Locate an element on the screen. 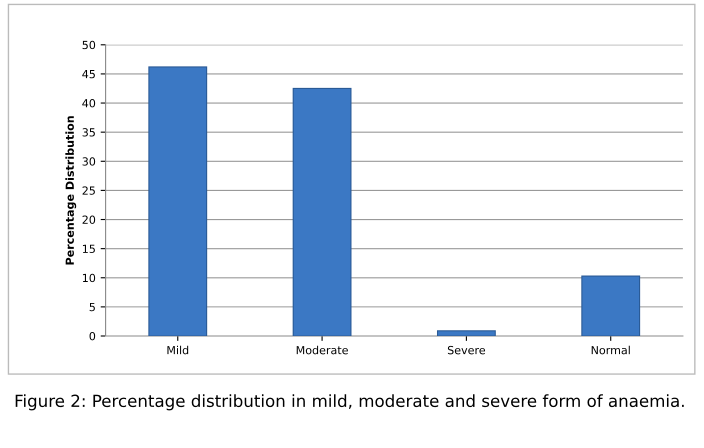 This screenshot has width=704, height=448. x-tick-label: Moderate is located at coordinates (322, 350).